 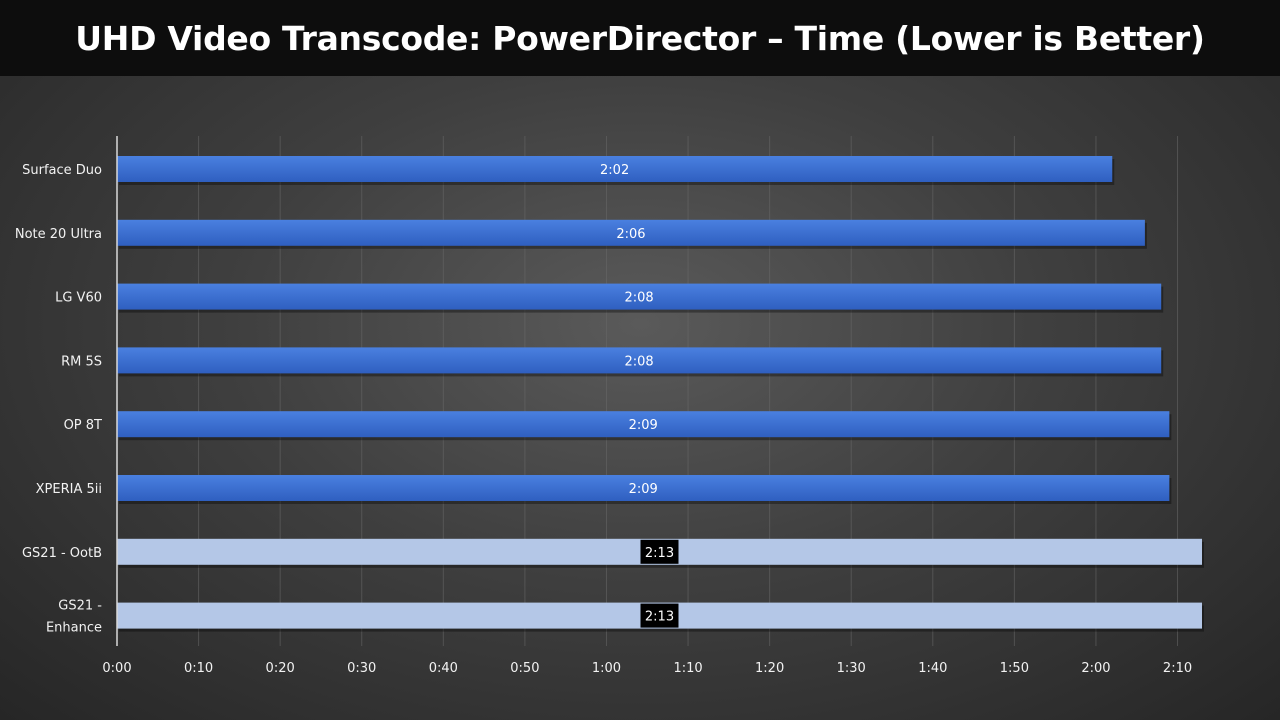 What do you see at coordinates (74, 628) in the screenshot?
I see `category-label: Enhance` at bounding box center [74, 628].